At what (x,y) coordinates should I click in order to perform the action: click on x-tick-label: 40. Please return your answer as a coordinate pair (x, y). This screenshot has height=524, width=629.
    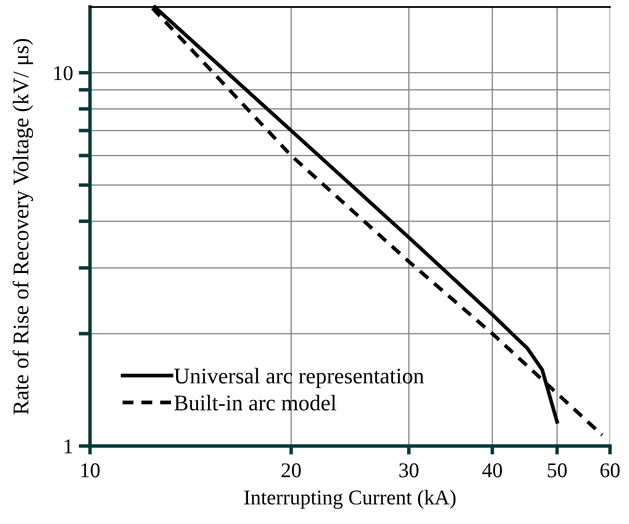
    Looking at the image, I should click on (492, 470).